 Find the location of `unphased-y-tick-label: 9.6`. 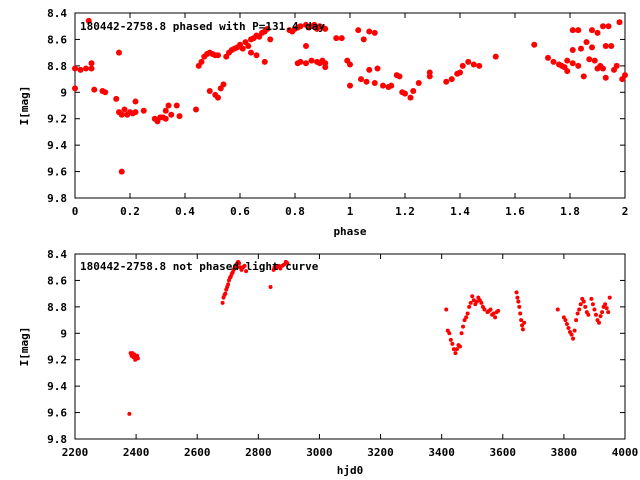

unphased-y-tick-label: 9.6 is located at coordinates (57, 413).